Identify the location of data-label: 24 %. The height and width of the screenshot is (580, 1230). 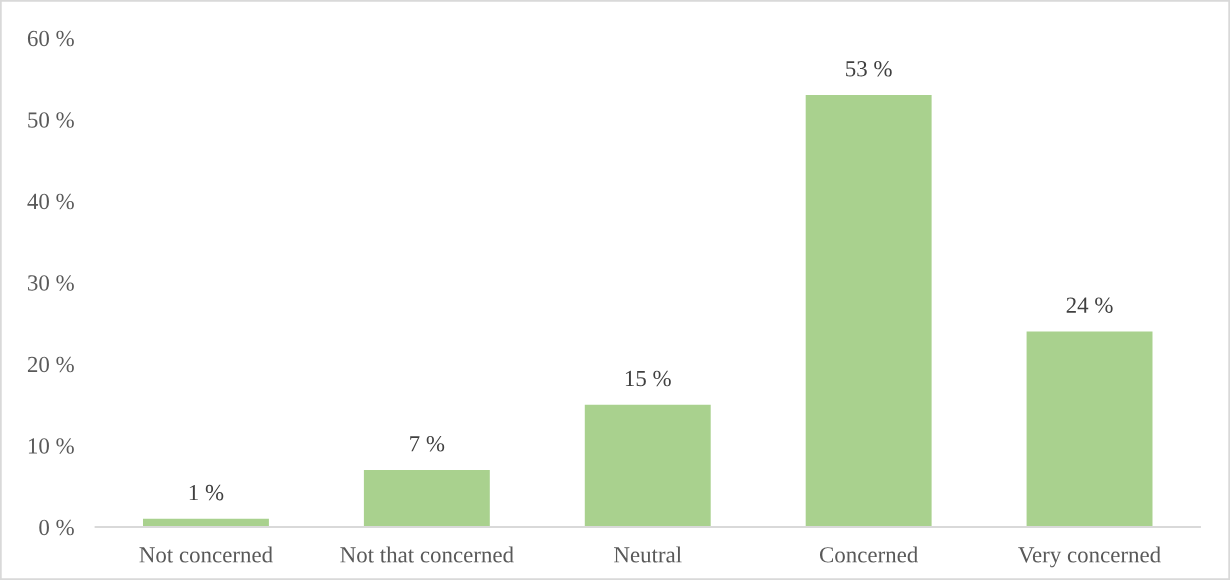
(1089, 305).